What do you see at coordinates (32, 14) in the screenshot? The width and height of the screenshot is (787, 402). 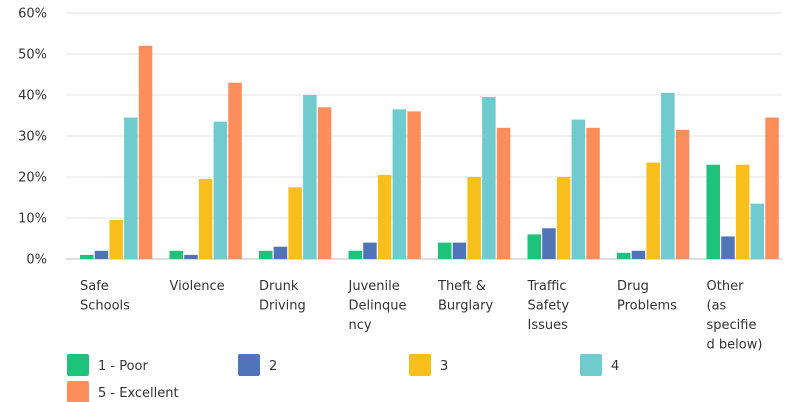 I see `y-tick-label: 60%` at bounding box center [32, 14].